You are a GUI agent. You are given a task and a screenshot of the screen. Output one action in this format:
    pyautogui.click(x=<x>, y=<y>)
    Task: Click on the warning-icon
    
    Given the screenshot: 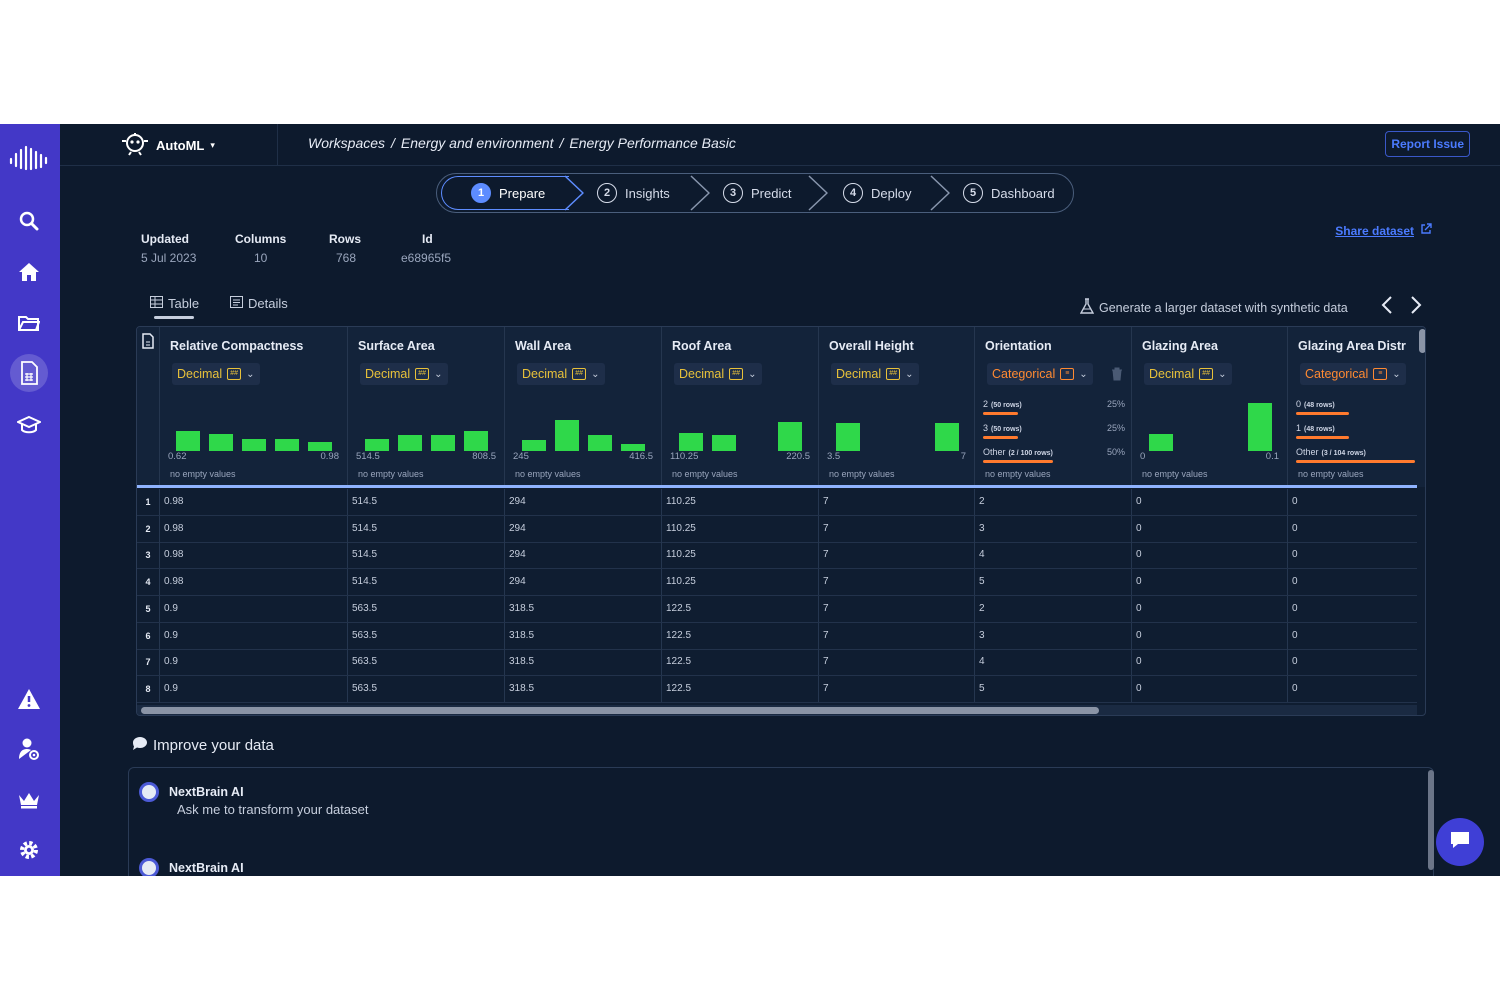 What is the action you would take?
    pyautogui.click(x=29, y=699)
    